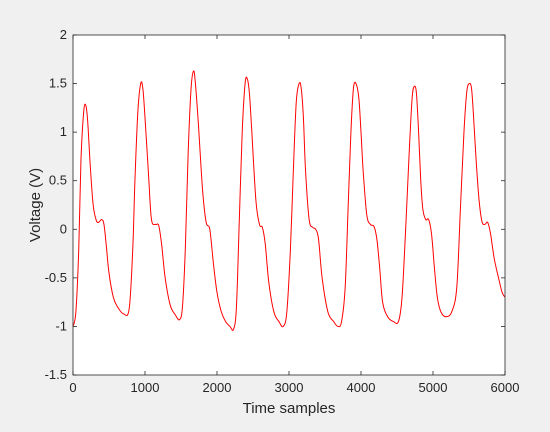  I want to click on y-tick-label: 2, so click(63, 34).